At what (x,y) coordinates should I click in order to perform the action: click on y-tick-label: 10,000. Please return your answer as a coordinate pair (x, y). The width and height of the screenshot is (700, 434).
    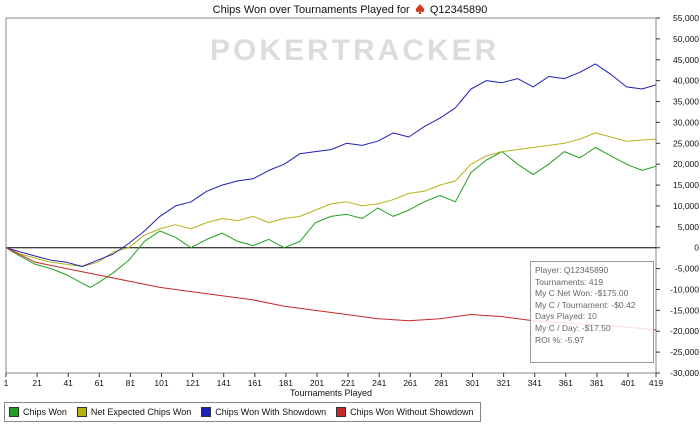
    Looking at the image, I should click on (686, 206).